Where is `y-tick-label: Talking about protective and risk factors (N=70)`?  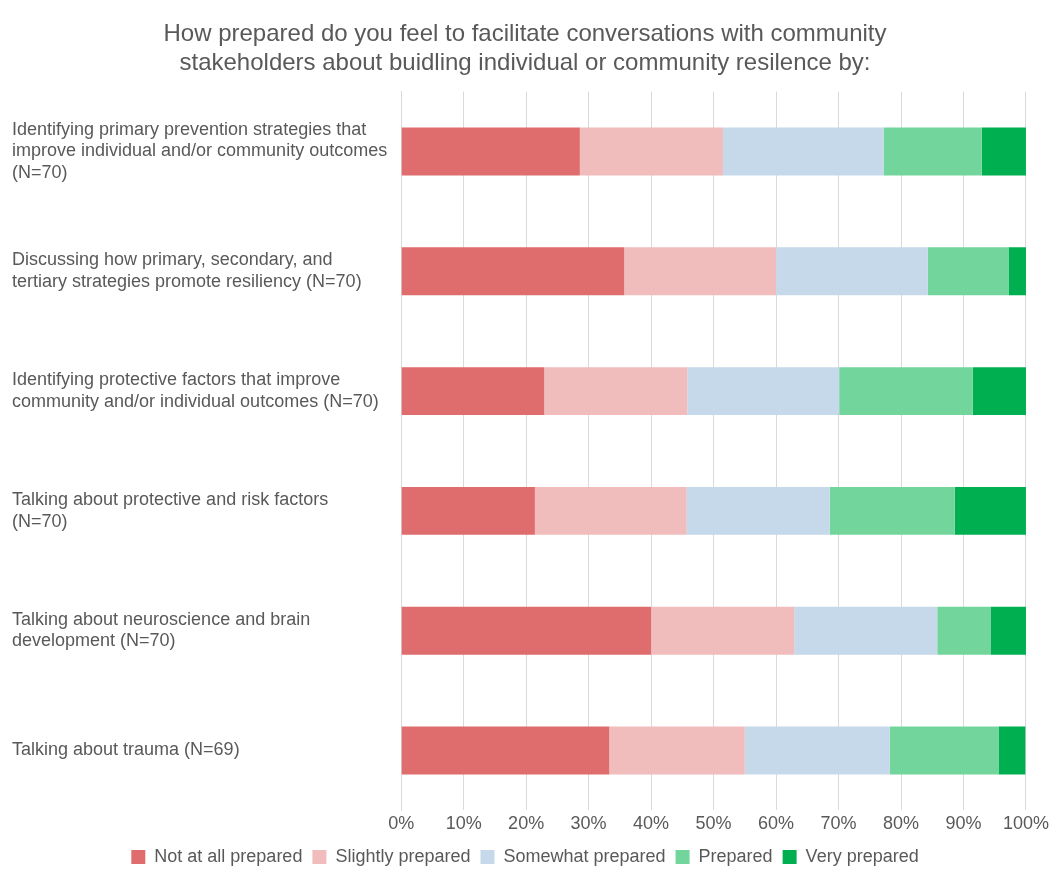 y-tick-label: Talking about protective and risk factors (N=70) is located at coordinates (170, 510).